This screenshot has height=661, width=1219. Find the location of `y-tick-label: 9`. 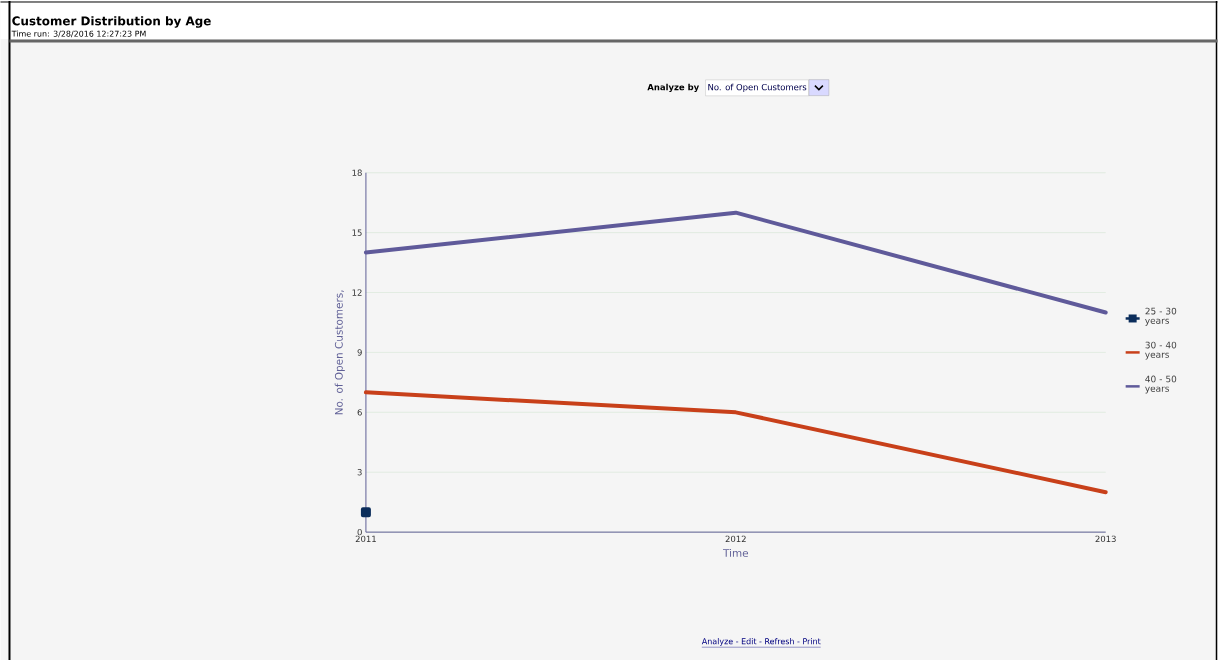

y-tick-label: 9 is located at coordinates (359, 352).